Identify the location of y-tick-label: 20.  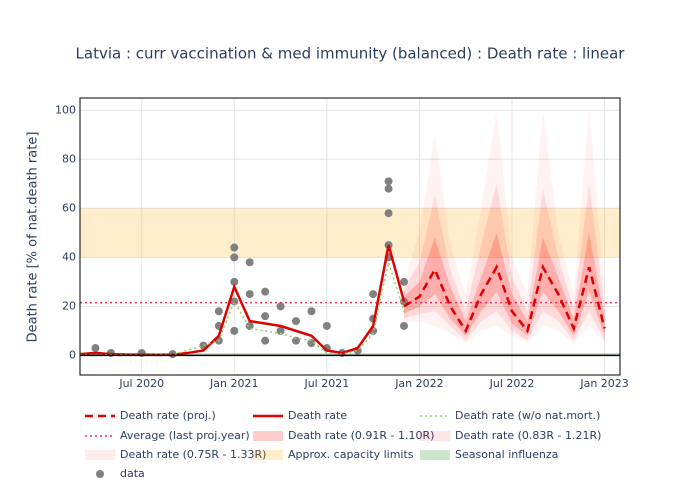
(69, 305).